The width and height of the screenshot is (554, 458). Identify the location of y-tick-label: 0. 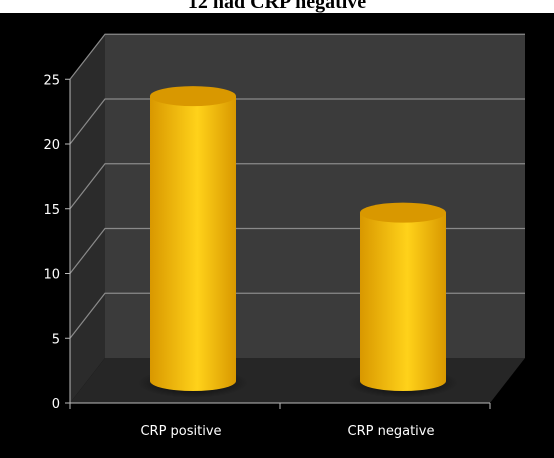
(56, 404).